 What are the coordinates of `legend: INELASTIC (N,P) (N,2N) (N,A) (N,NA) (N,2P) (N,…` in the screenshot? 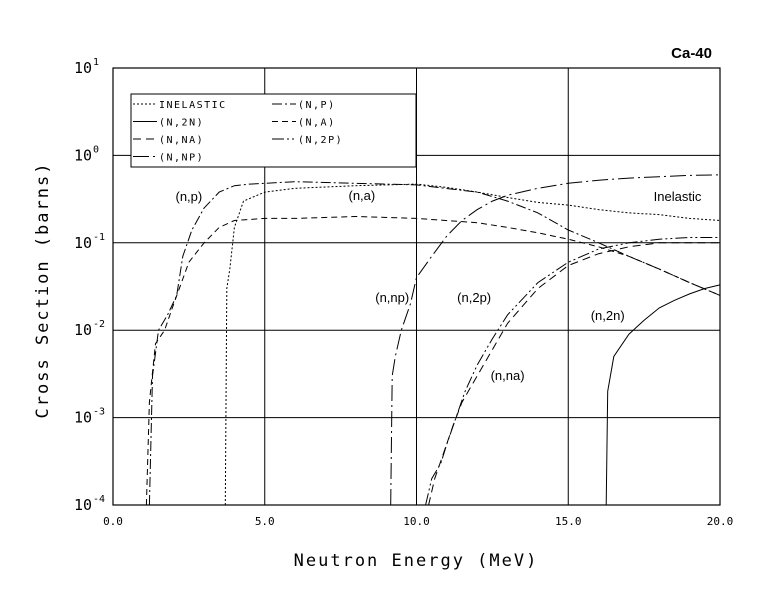 It's located at (273, 130).